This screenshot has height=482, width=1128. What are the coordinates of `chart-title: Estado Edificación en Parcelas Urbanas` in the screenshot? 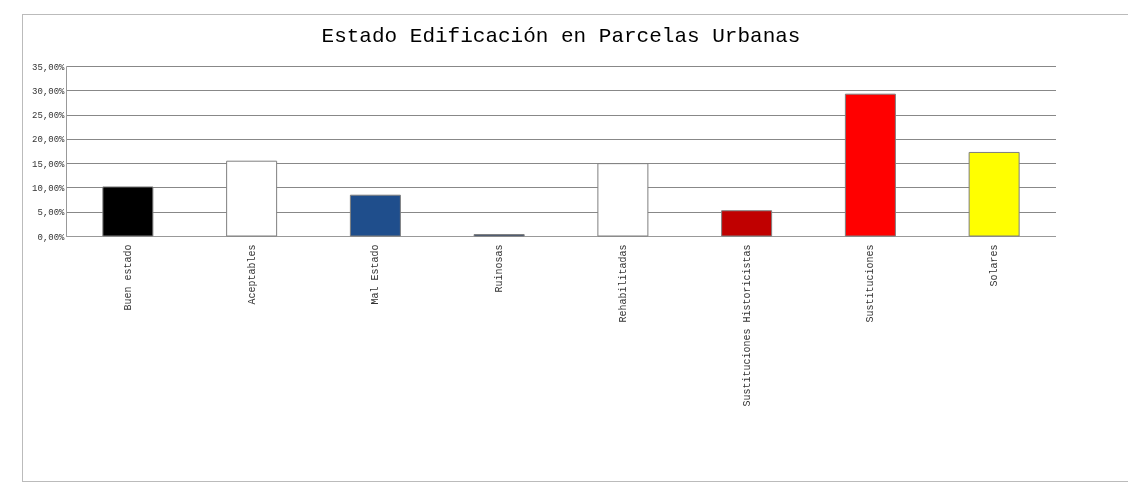 It's located at (561, 36).